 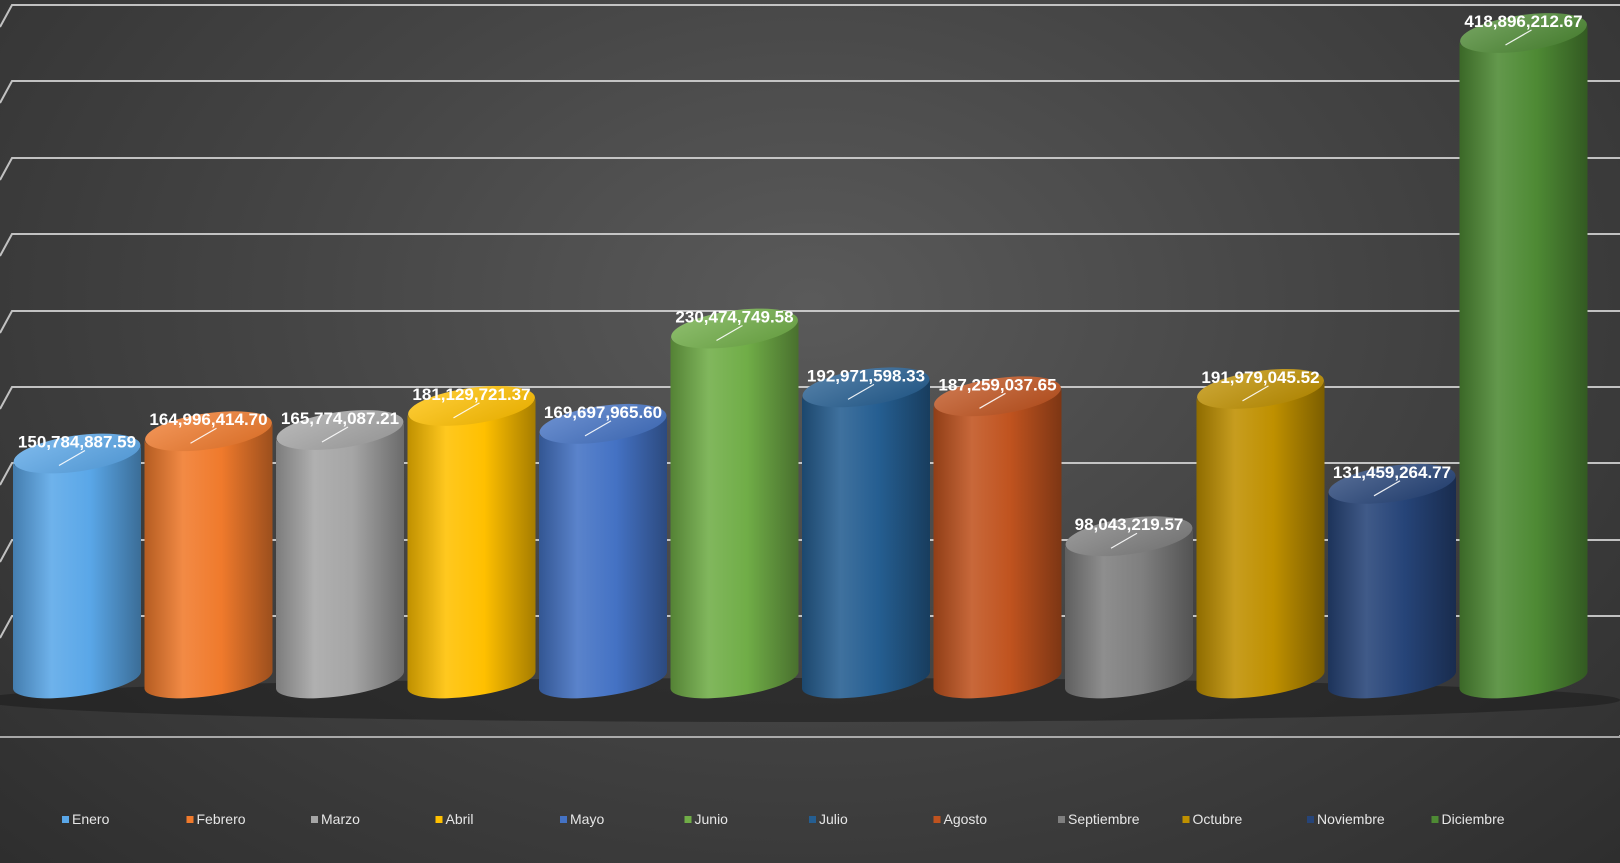 I want to click on legend-label: Noviembre, so click(x=1351, y=819).